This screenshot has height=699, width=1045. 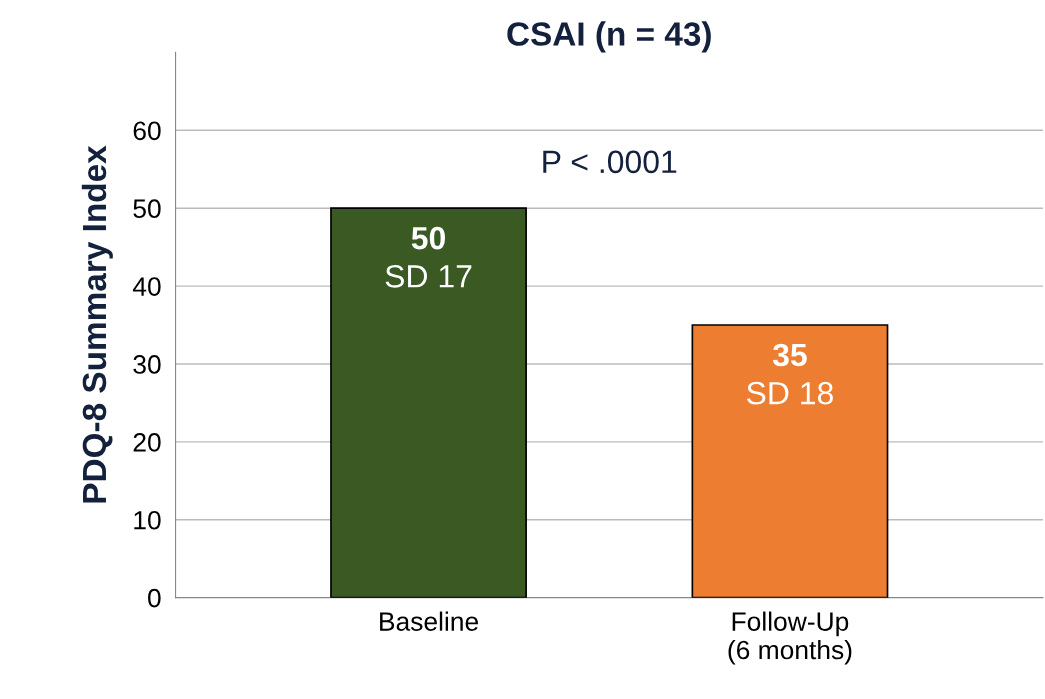 I want to click on annotation: SD 18, so click(x=790, y=393).